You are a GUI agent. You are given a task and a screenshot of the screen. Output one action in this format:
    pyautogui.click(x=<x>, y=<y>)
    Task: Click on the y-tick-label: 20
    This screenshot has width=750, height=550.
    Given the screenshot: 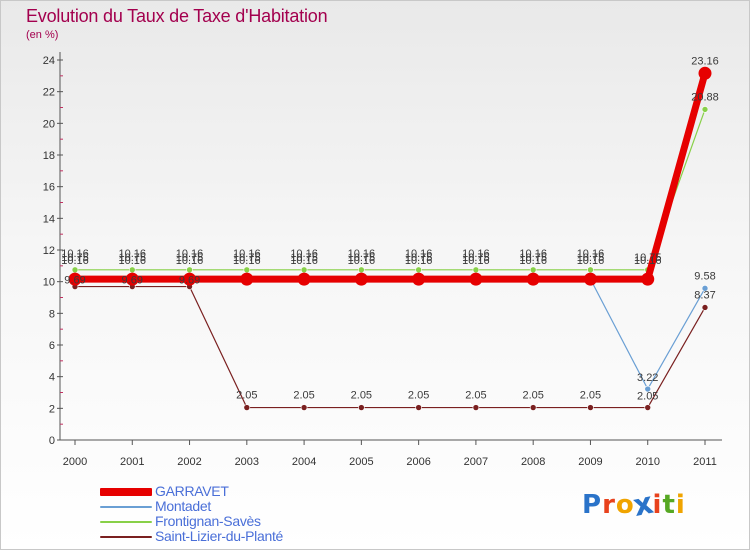 What is the action you would take?
    pyautogui.click(x=49, y=124)
    